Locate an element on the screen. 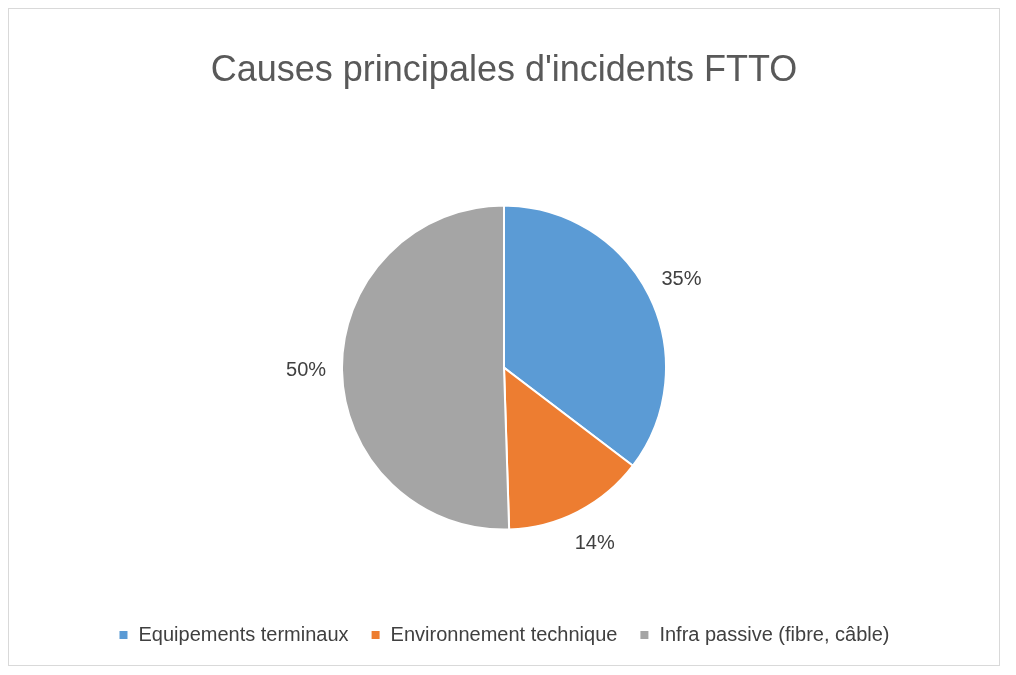  chart-title: Causes principales d'incidents FTTO is located at coordinates (504, 68).